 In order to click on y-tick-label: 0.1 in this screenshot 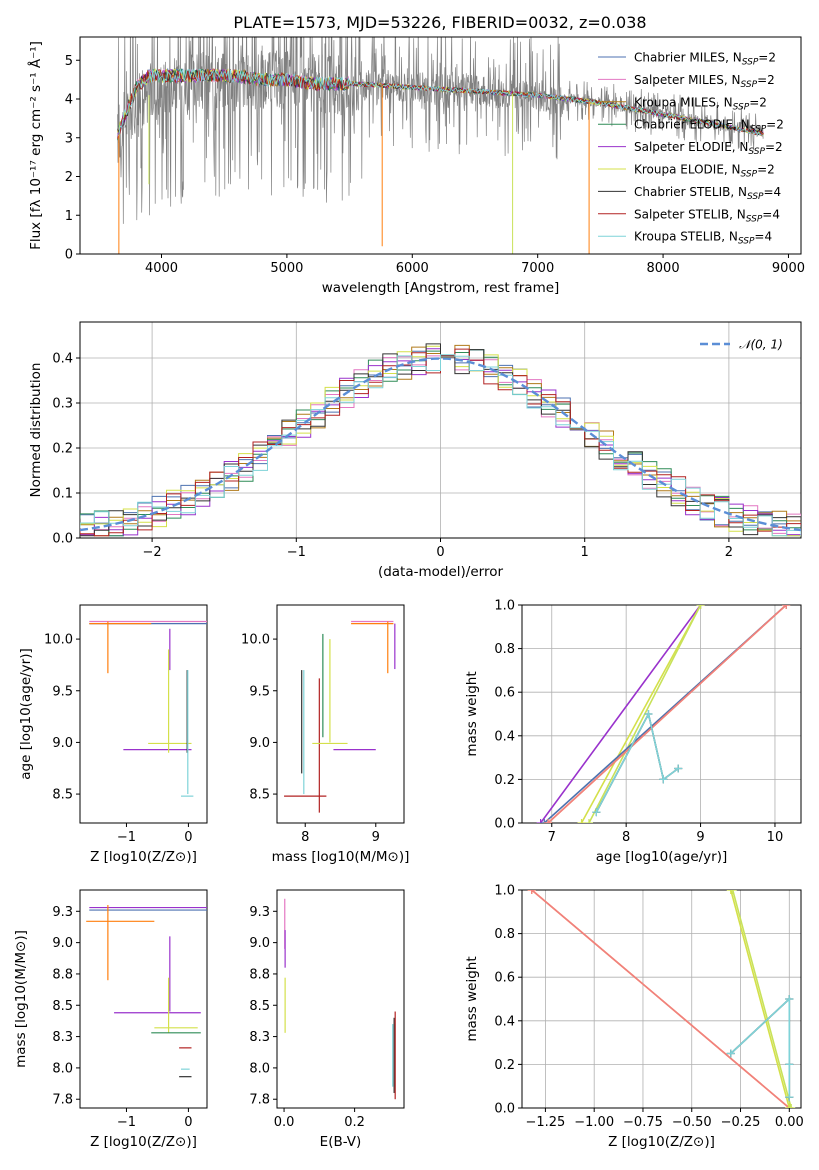, I will do `click(62, 494)`.